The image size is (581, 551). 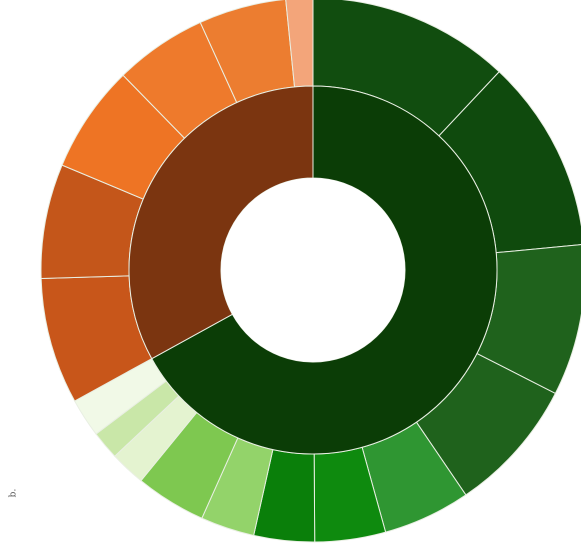 What do you see at coordinates (13, 493) in the screenshot?
I see `panel-label: b.` at bounding box center [13, 493].